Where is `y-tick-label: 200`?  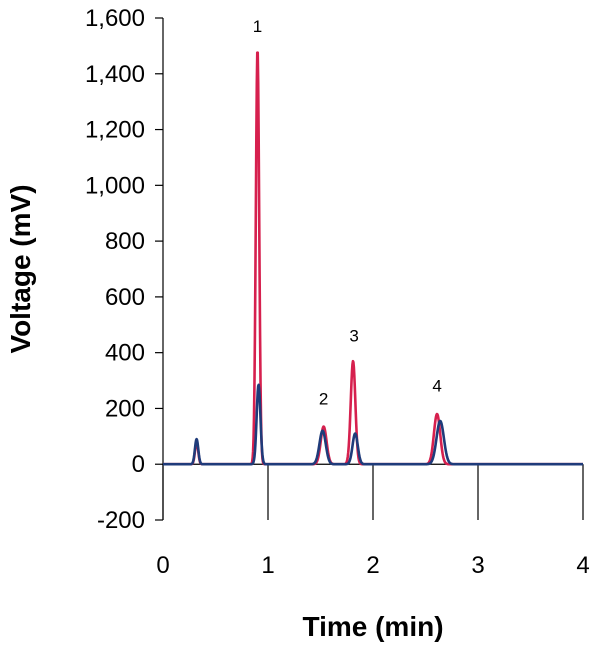 y-tick-label: 200 is located at coordinates (125, 408).